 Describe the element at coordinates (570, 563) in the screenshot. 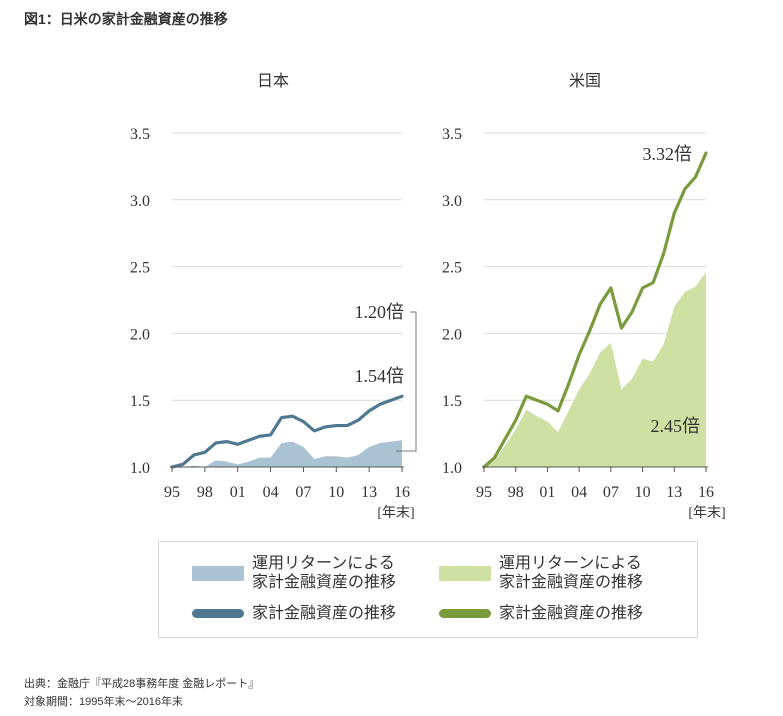

I see `legend-label-us-area-line1: 運用リターンによる` at that location.